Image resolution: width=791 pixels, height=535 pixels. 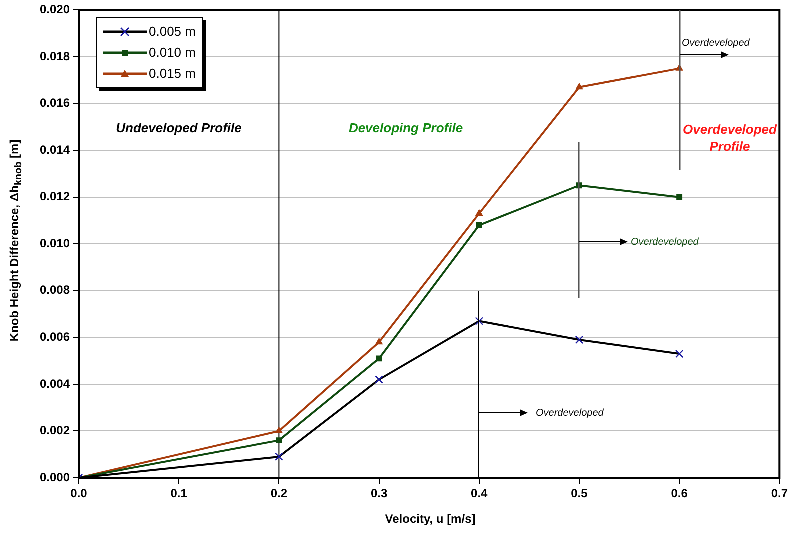 What do you see at coordinates (679, 493) in the screenshot?
I see `x-tick-label: 0.6` at bounding box center [679, 493].